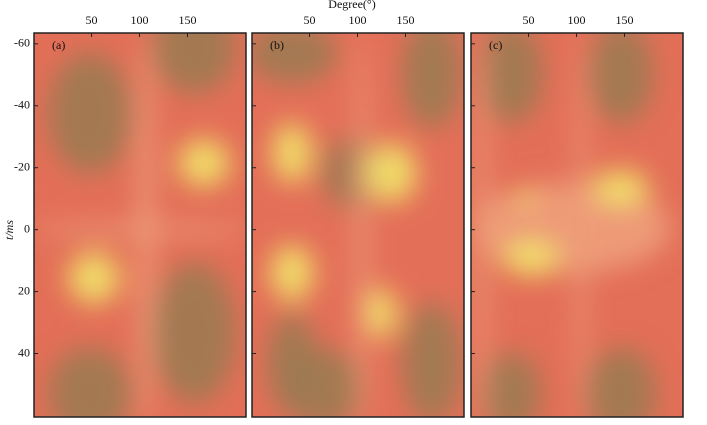 This screenshot has width=707, height=425. What do you see at coordinates (22, 43) in the screenshot?
I see `y-tick-label: -60` at bounding box center [22, 43].